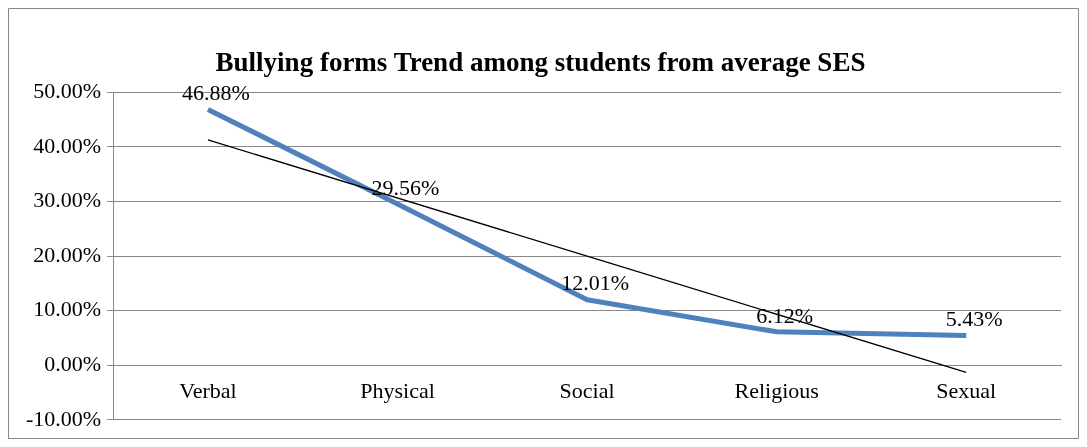 The image size is (1087, 447). I want to click on y-tick-label: -10.00%, so click(64, 418).